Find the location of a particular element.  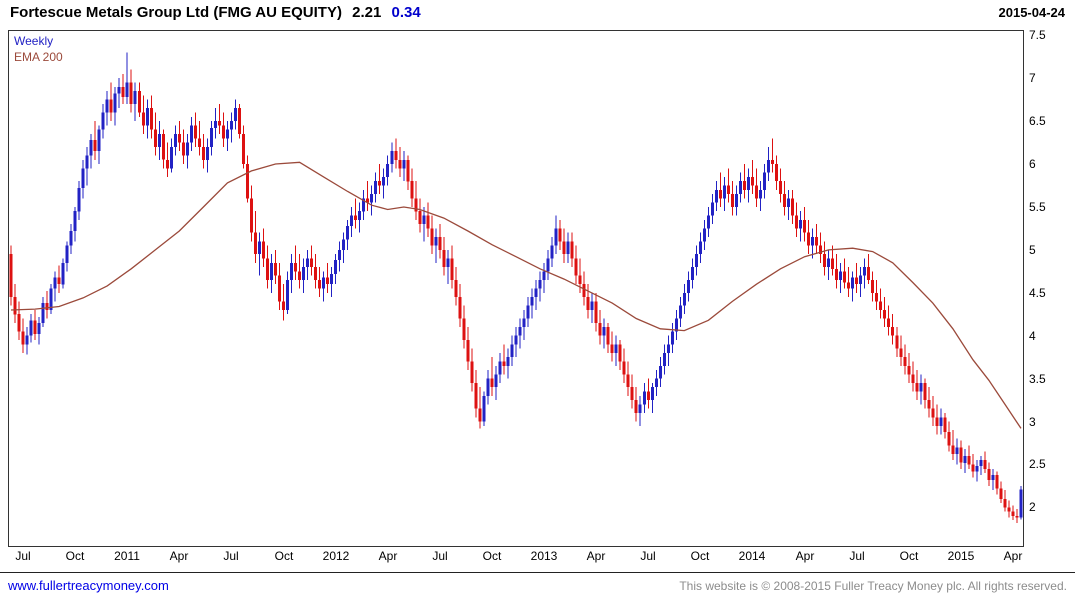

website-link: www.fullertreacymoney.com is located at coordinates (88, 585).